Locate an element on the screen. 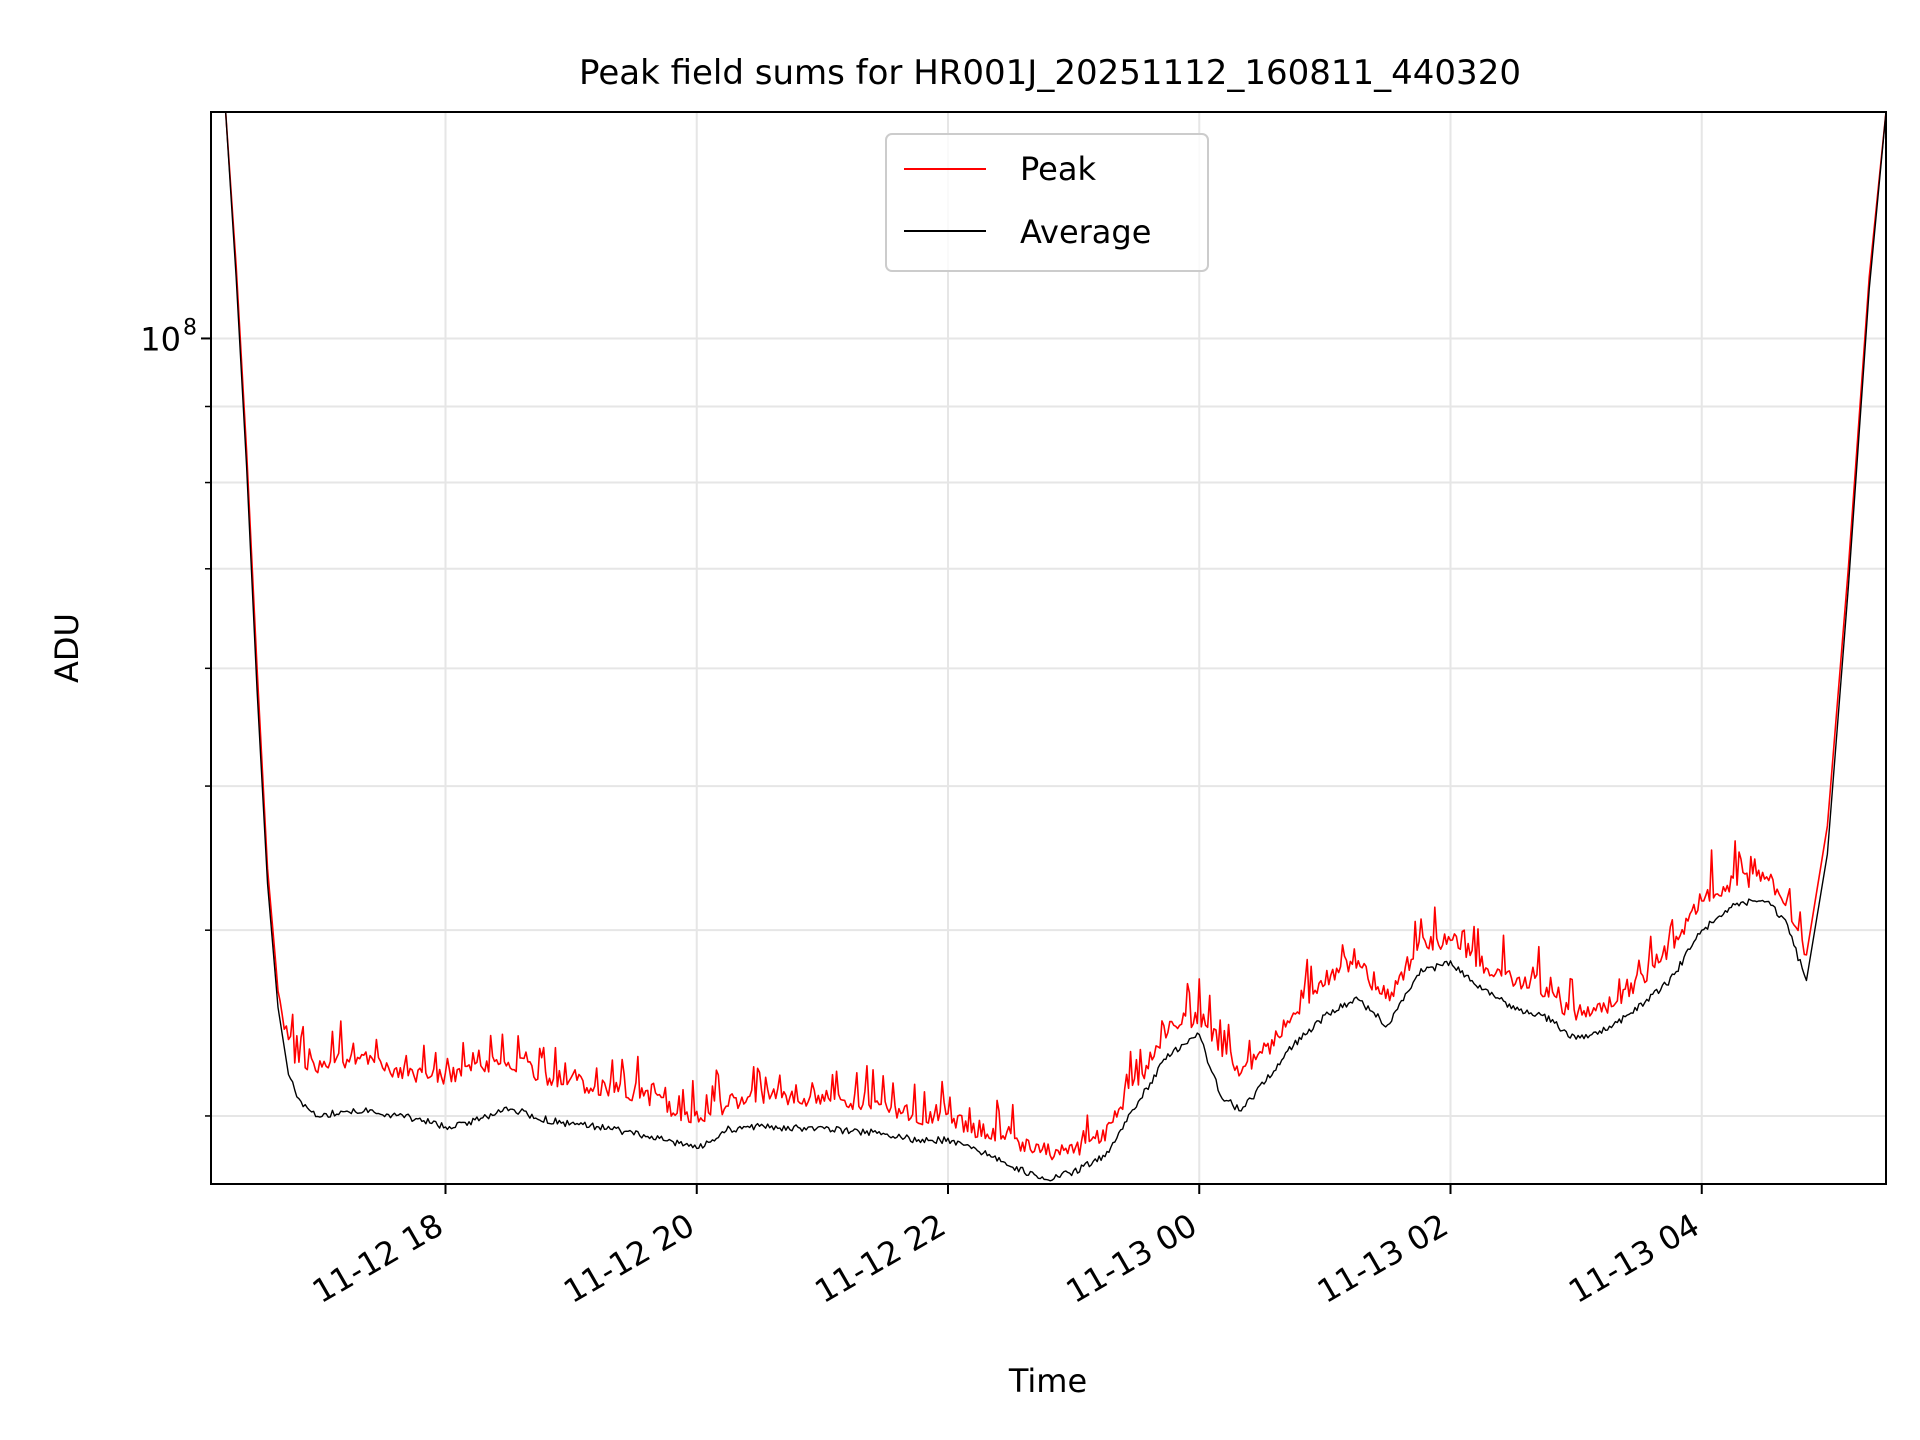  legend: Peak Average is located at coordinates (1047, 202).